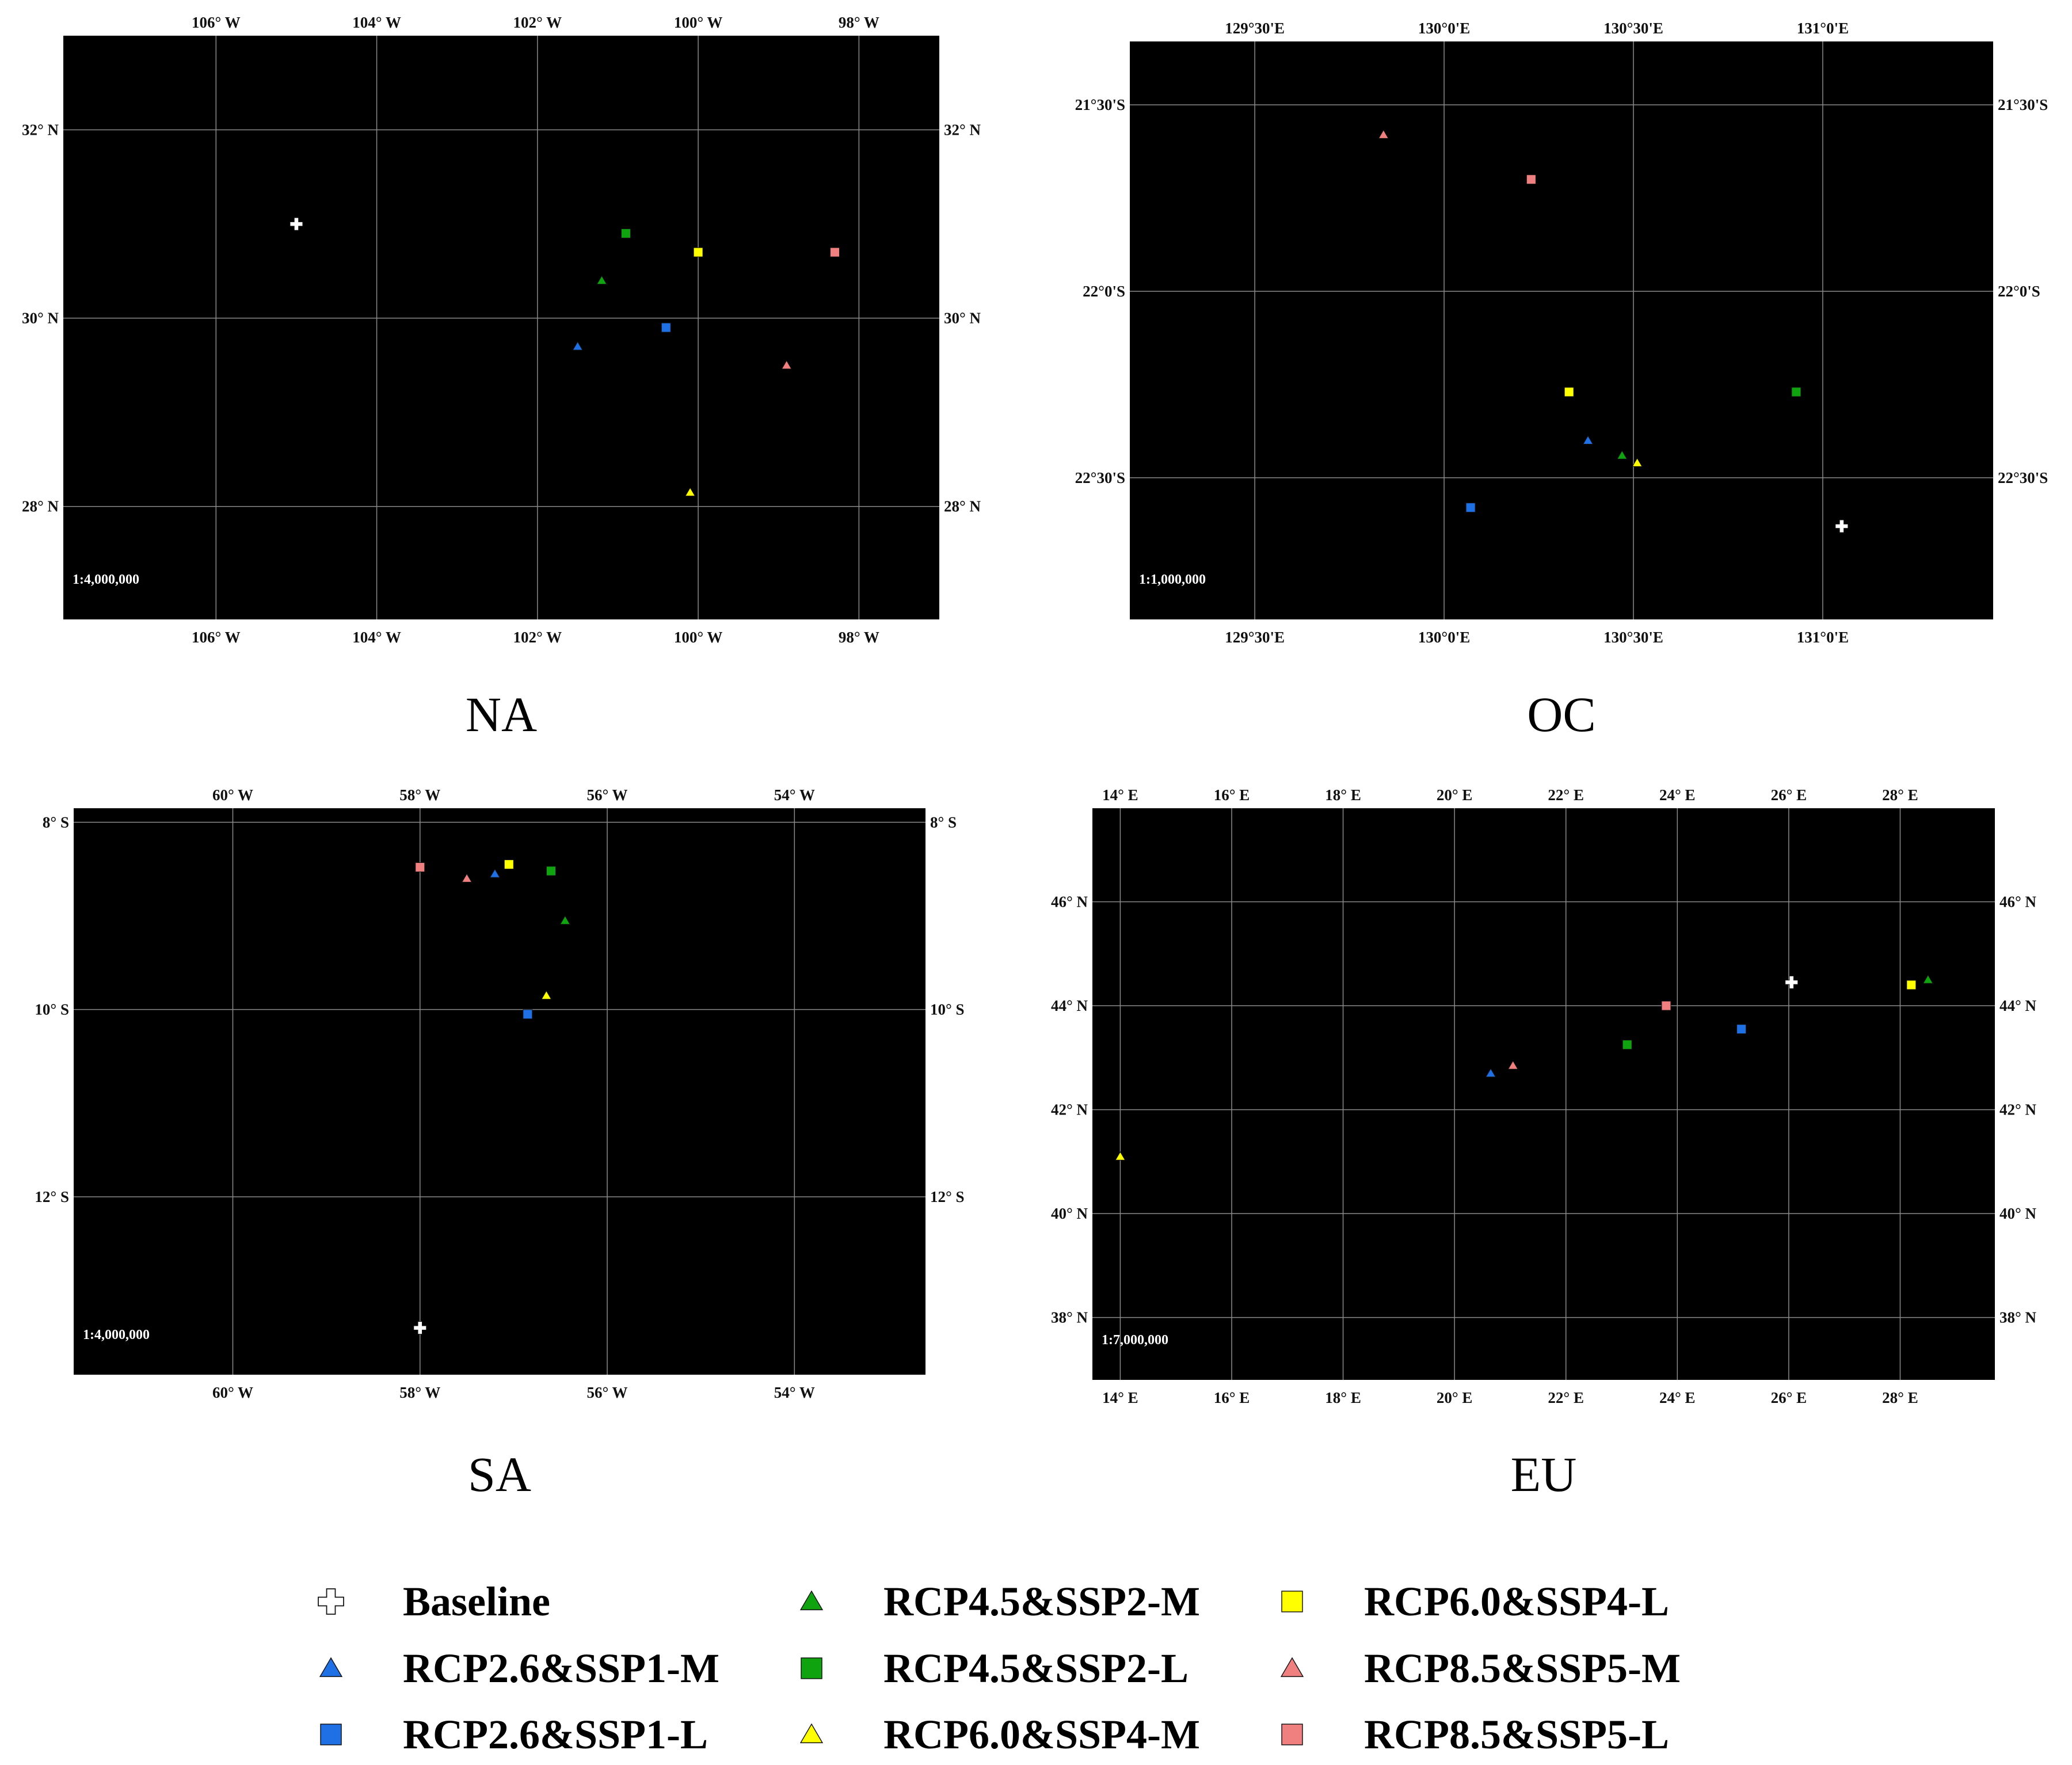 The image size is (2072, 1765). What do you see at coordinates (217, 637) in the screenshot?
I see `x-tick-label-bottom: 106° W` at bounding box center [217, 637].